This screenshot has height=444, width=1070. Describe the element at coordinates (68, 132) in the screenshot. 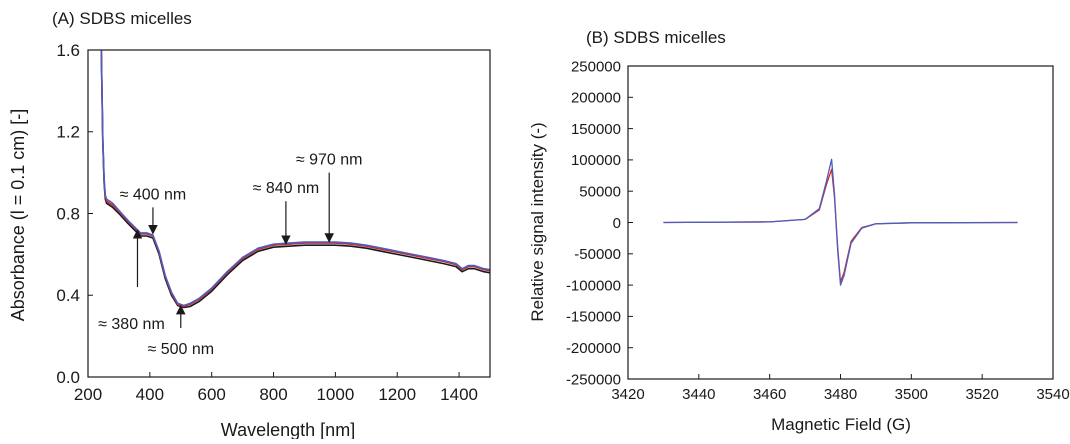

I see `panel-a-y-tick-label: 1.2` at that location.